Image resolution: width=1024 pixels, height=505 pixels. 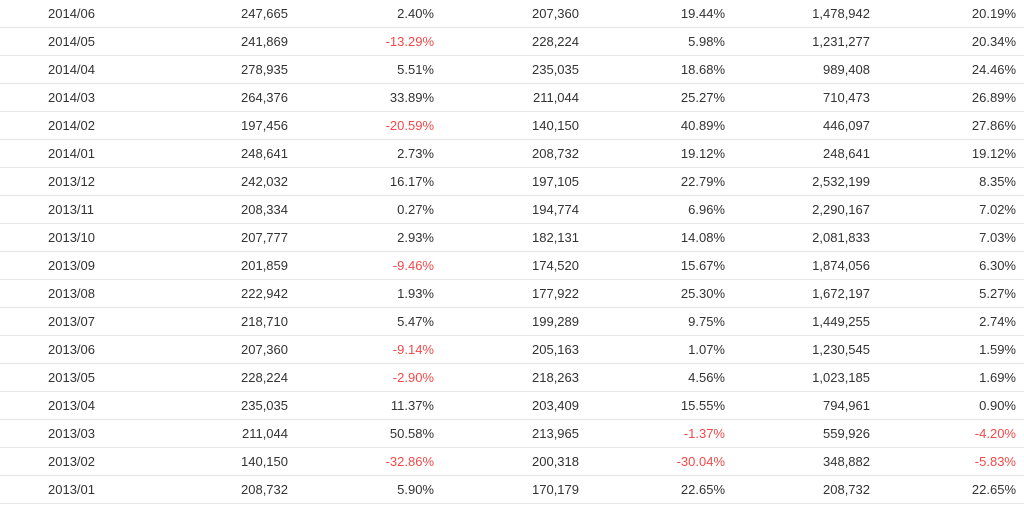 What do you see at coordinates (71, 405) in the screenshot?
I see `month-cell: 2013/04` at bounding box center [71, 405].